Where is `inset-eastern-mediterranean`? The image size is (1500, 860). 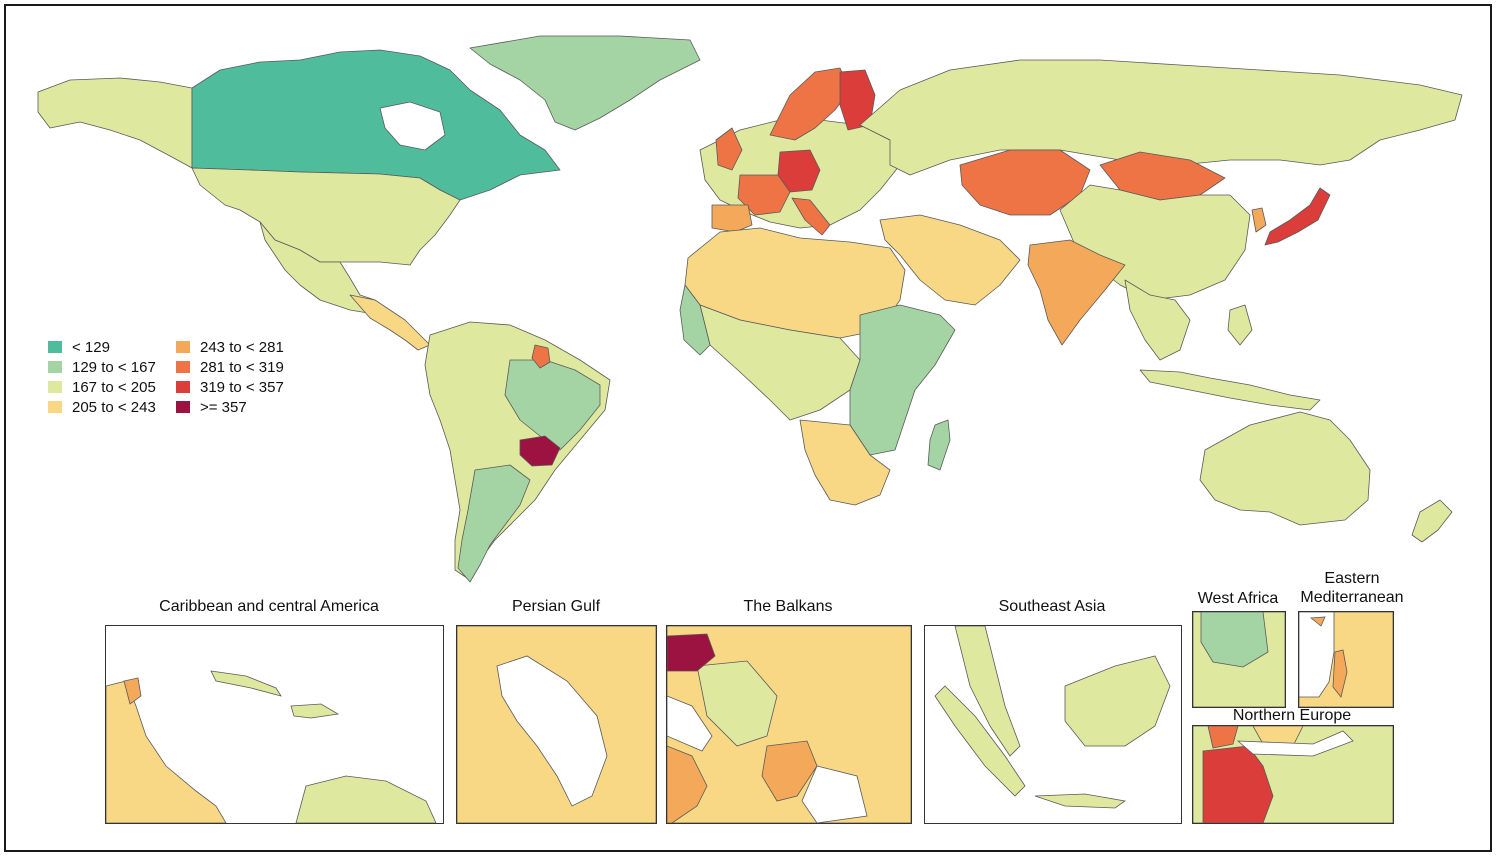 inset-eastern-mediterranean is located at coordinates (1346, 659).